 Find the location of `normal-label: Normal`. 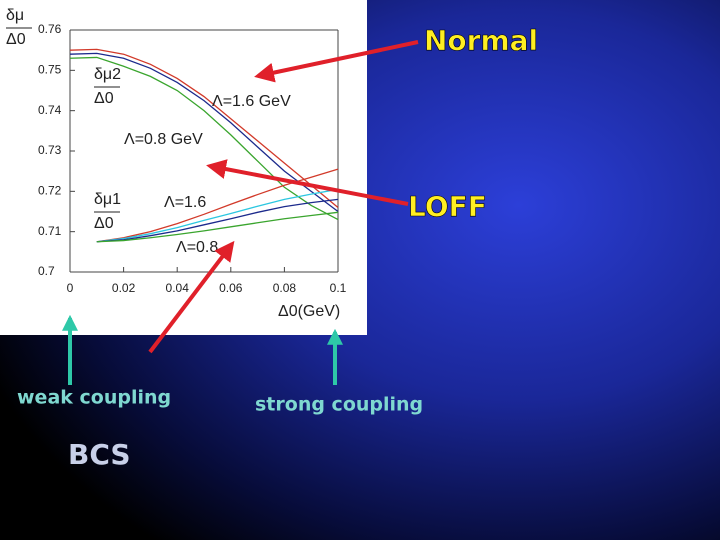

normal-label: Normal is located at coordinates (481, 40).